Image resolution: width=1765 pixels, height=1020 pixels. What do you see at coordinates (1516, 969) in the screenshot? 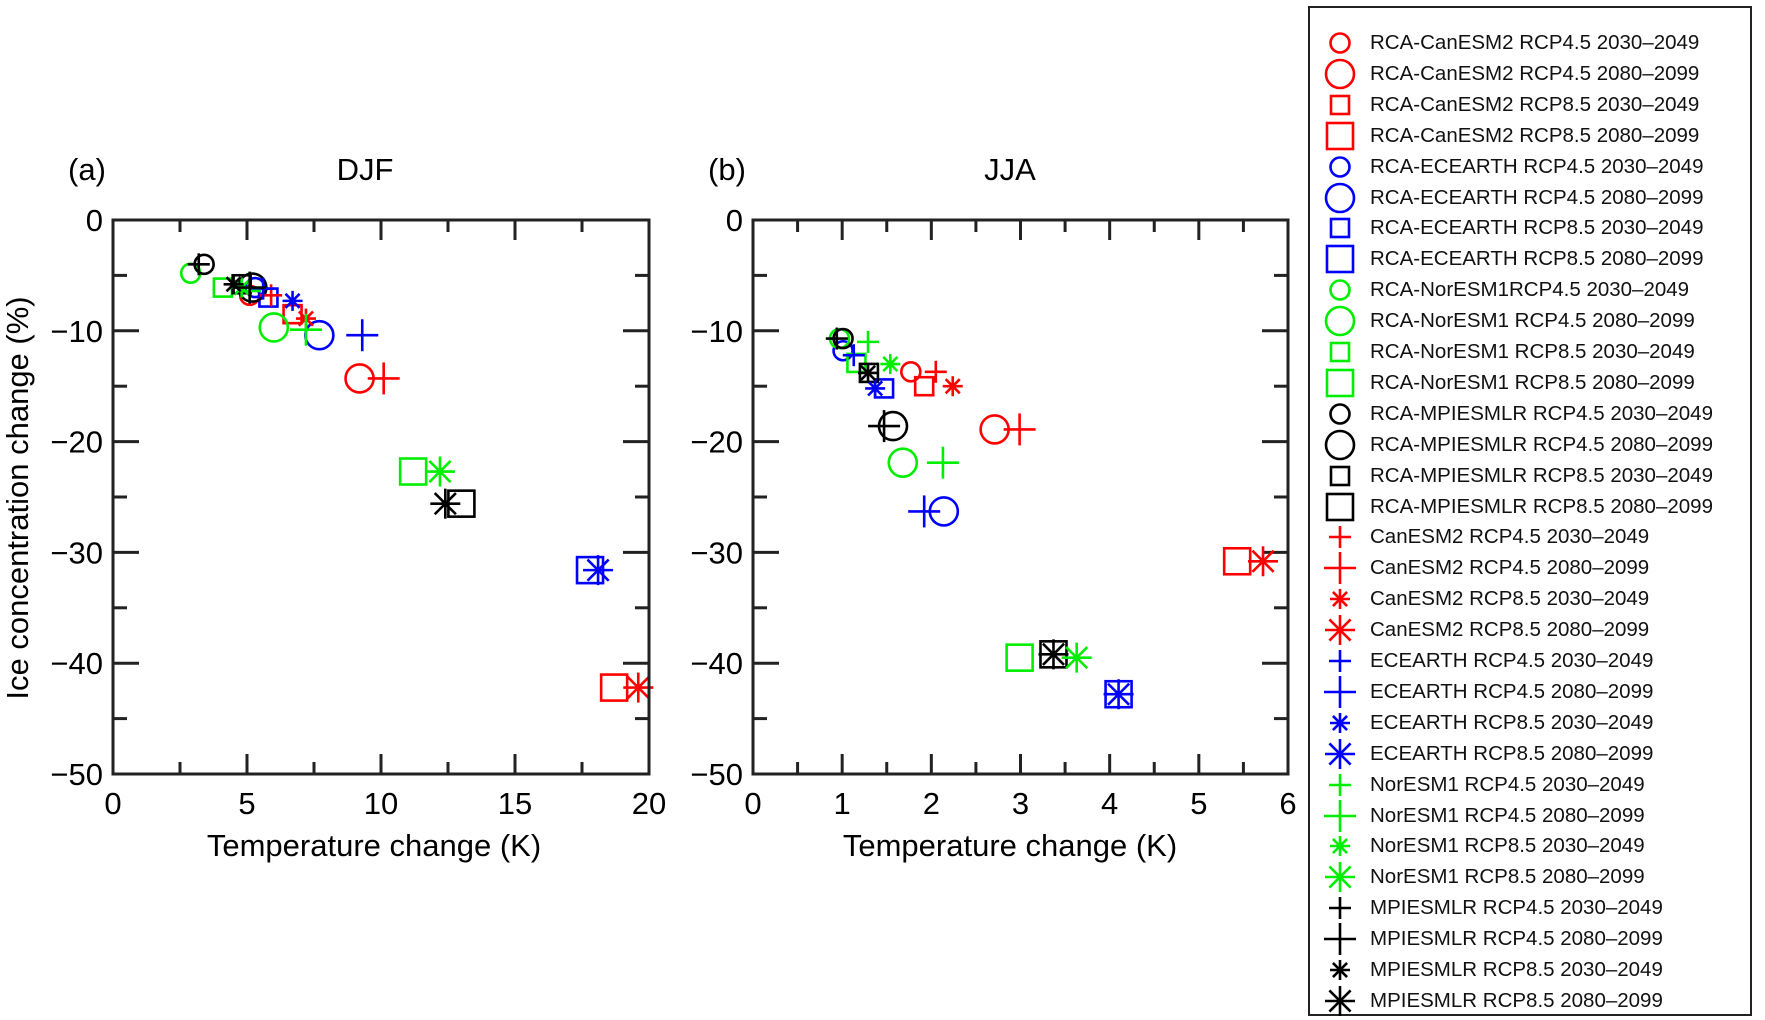
I see `legend-label: MPIESMLR RCP8.5 2030–2049` at bounding box center [1516, 969].